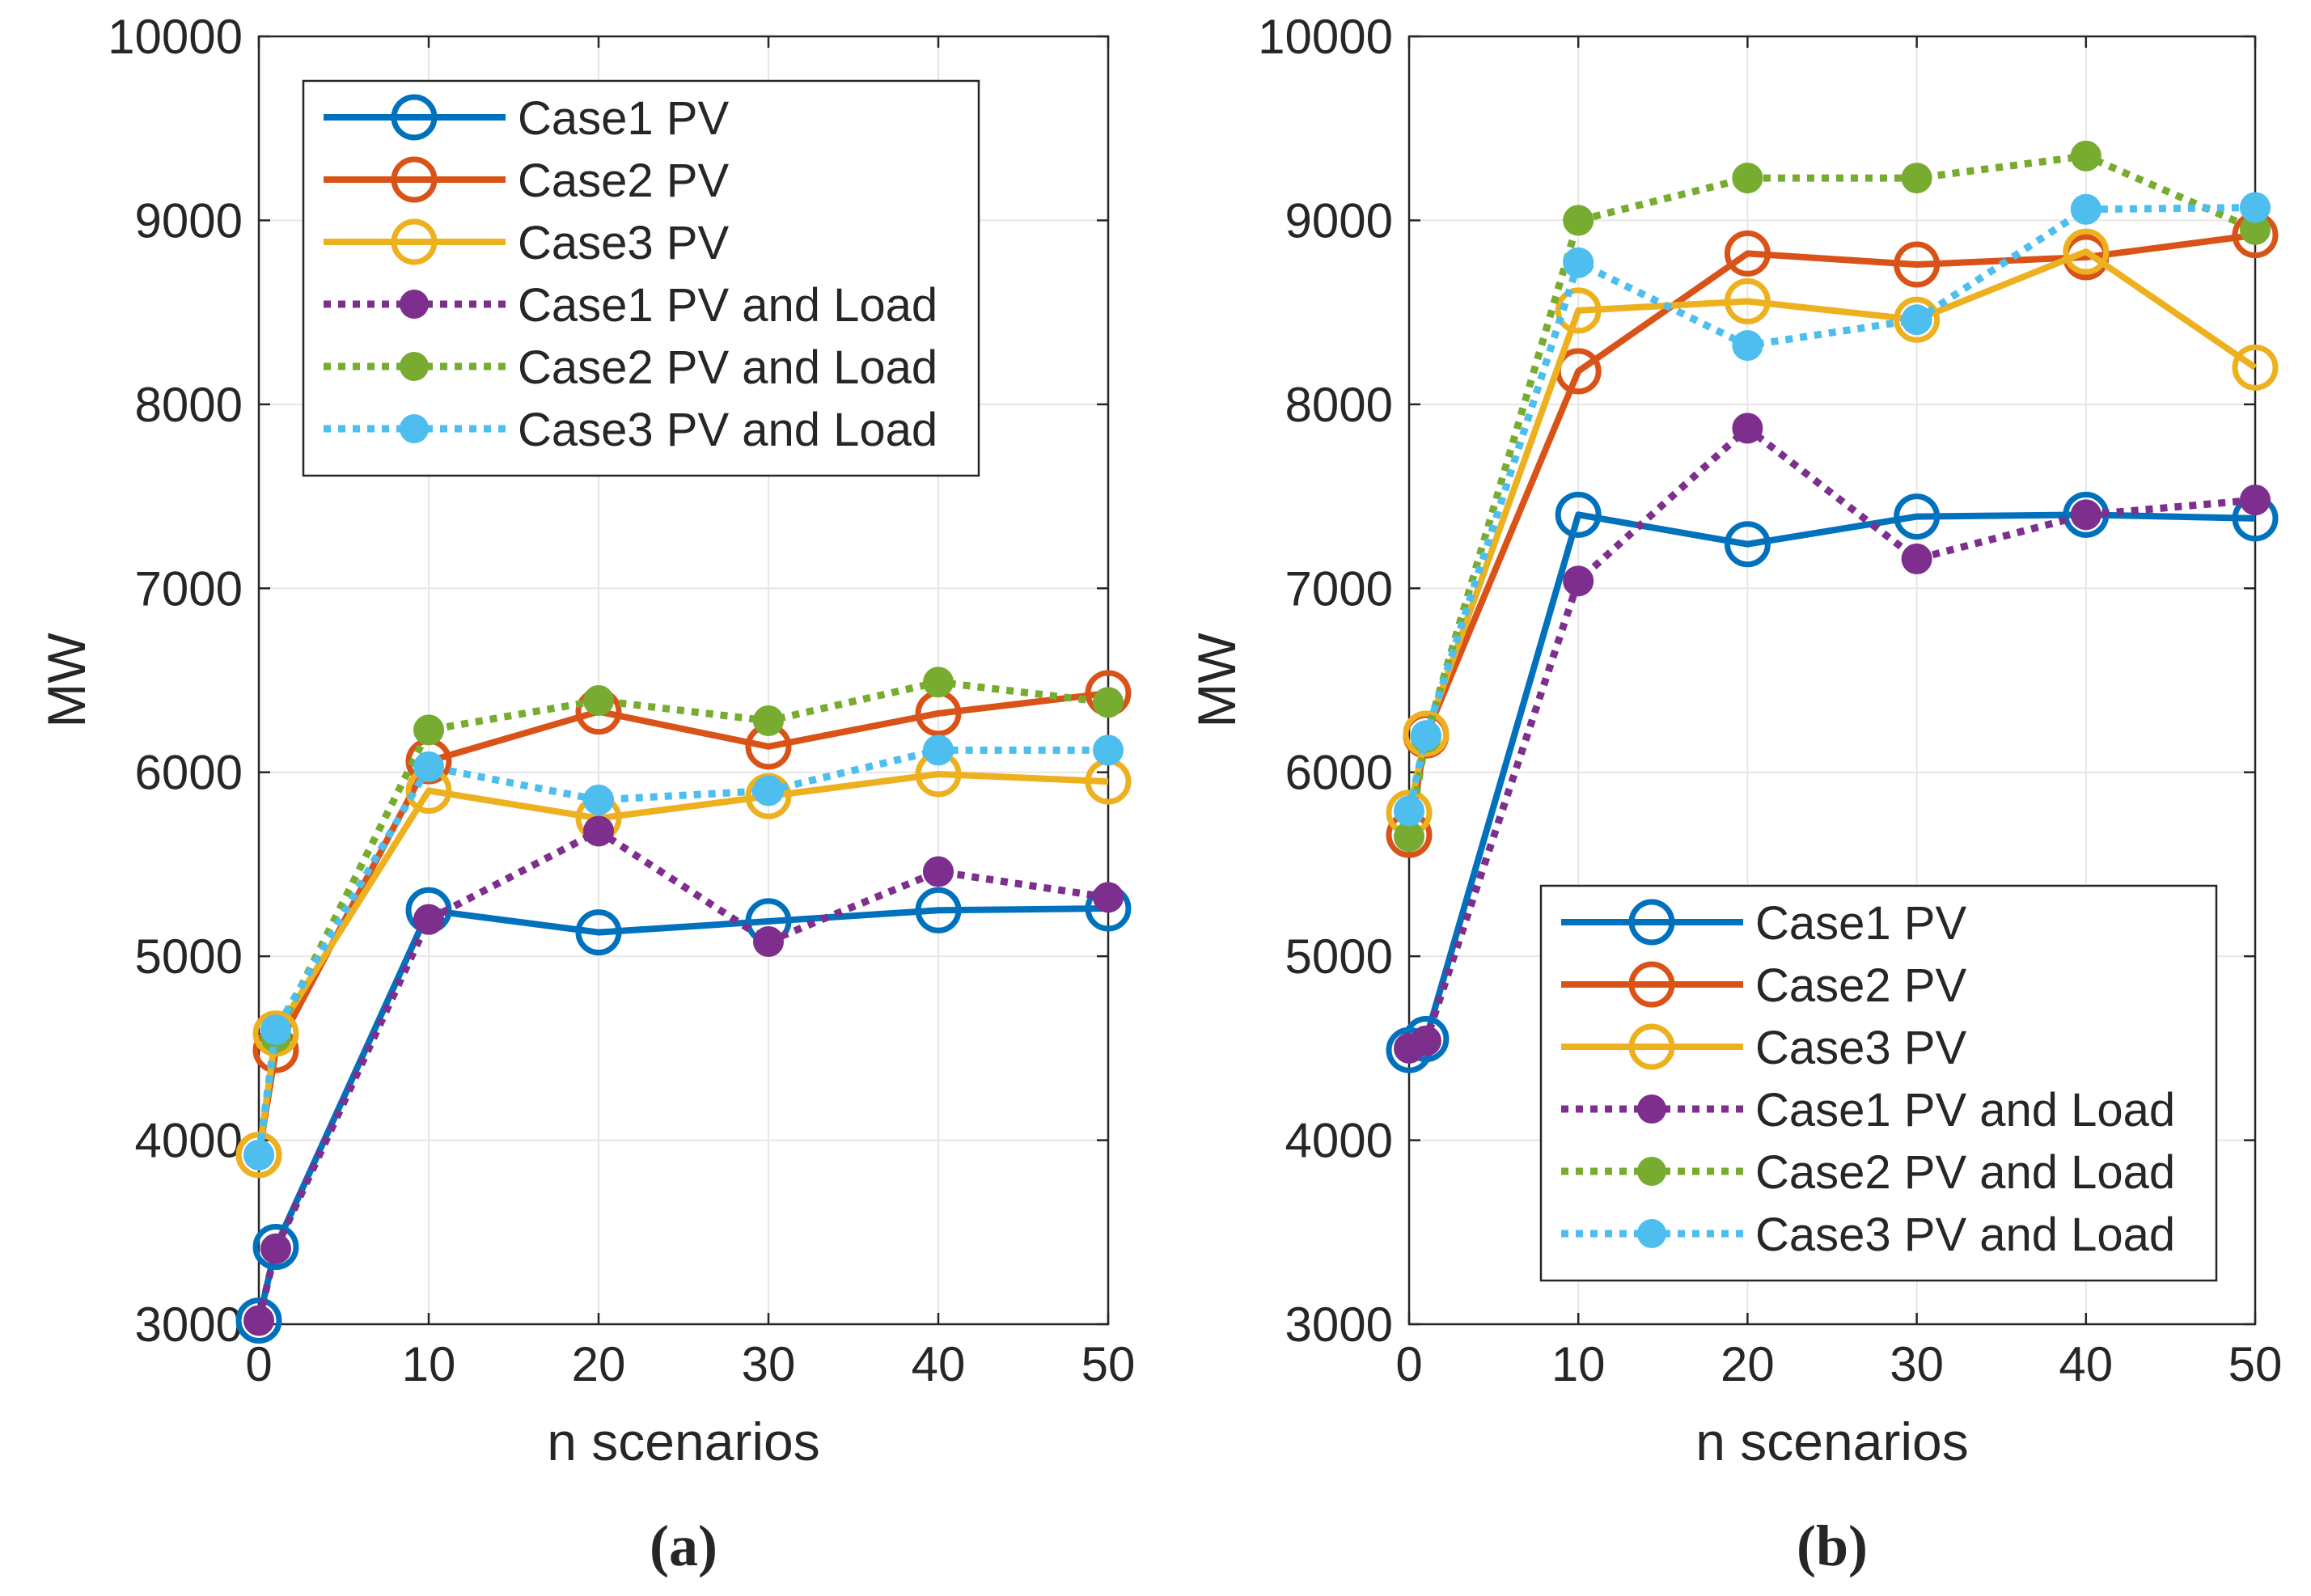 This screenshot has width=2311, height=1596. What do you see at coordinates (683, 952) in the screenshot?
I see `series-case3-pv-and-load` at bounding box center [683, 952].